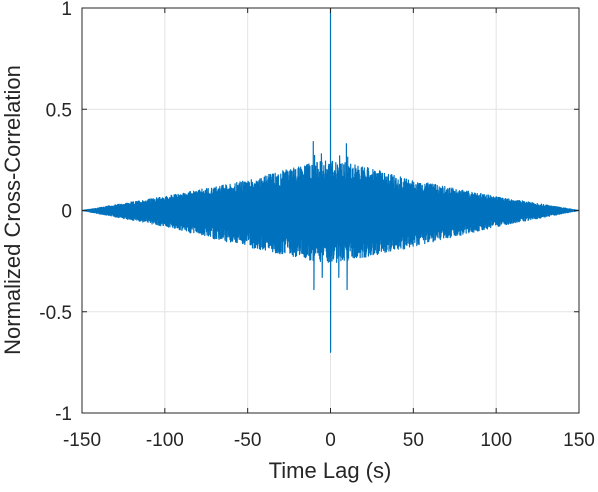 The width and height of the screenshot is (598, 492). Describe the element at coordinates (165, 440) in the screenshot. I see `x-tick-label: -100` at that location.